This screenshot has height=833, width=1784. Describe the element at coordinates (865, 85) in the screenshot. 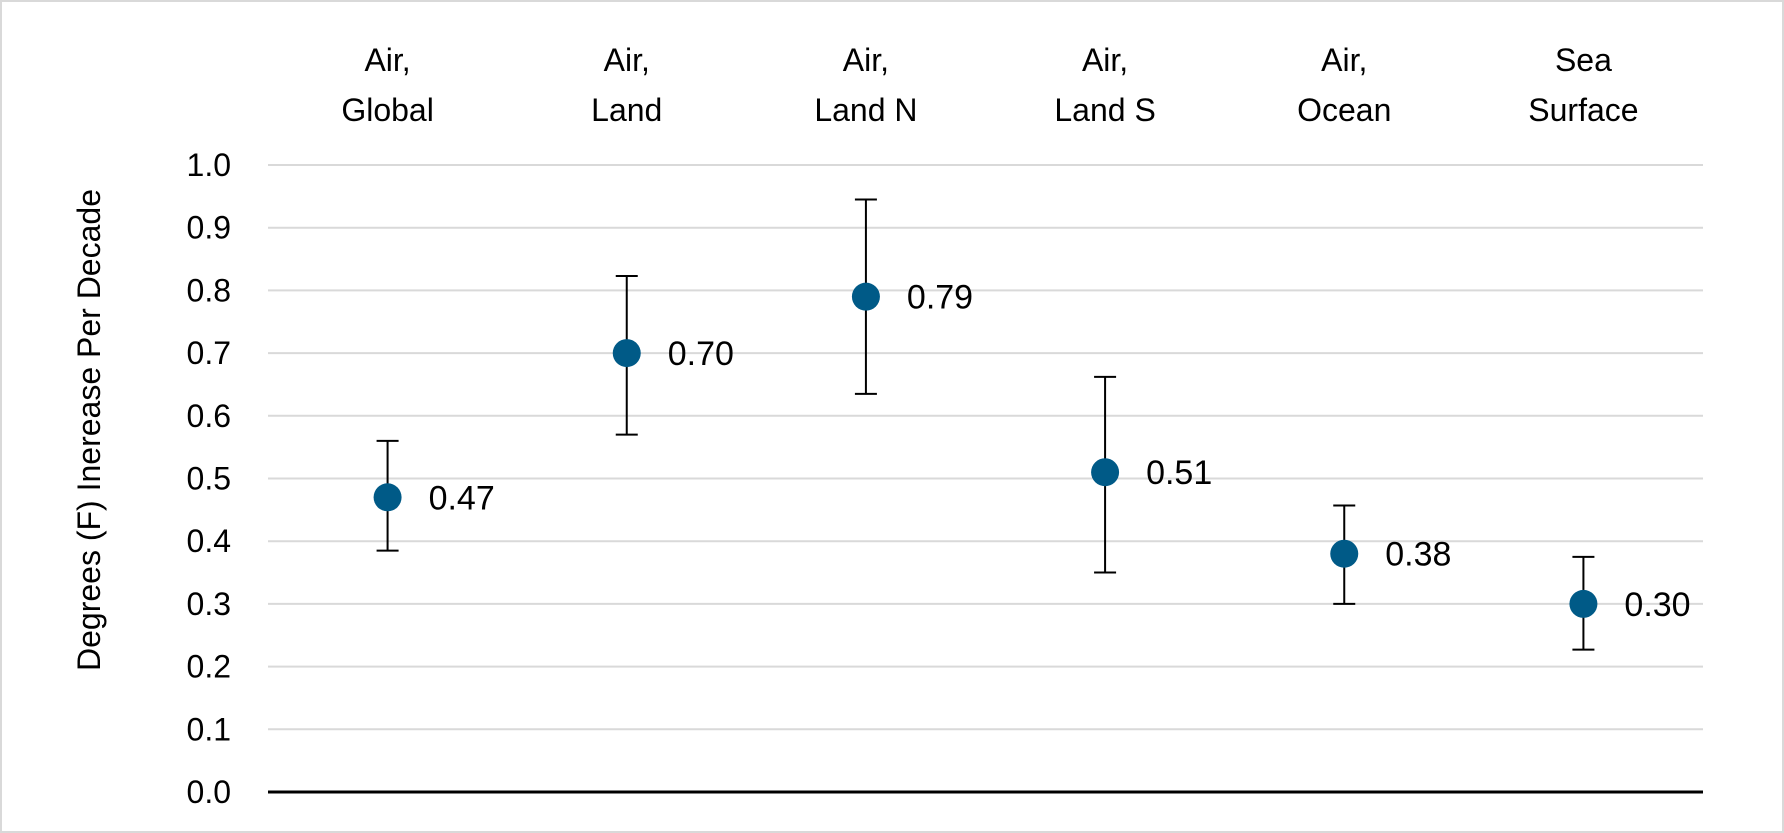

I see `category-label: Air, Land N` at that location.